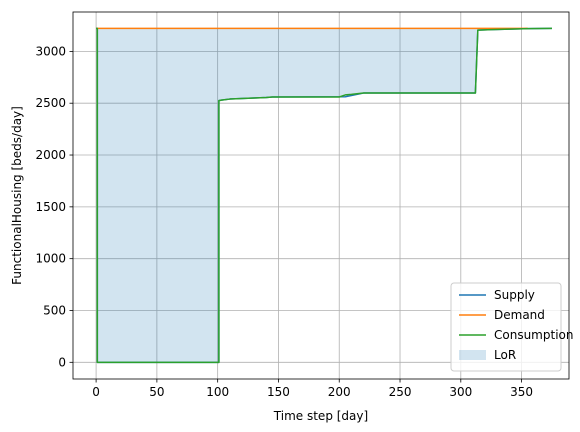 The width and height of the screenshot is (580, 432). What do you see at coordinates (50, 207) in the screenshot?
I see `y-tick-label: 1500` at bounding box center [50, 207].